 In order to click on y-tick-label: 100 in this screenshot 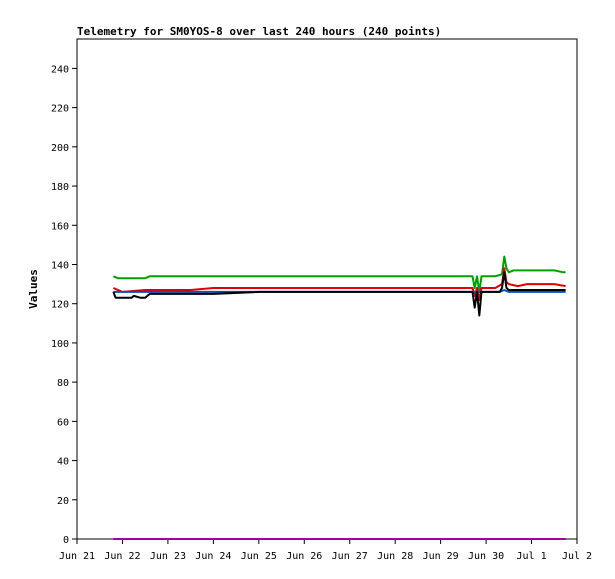, I will do `click(60, 344)`.